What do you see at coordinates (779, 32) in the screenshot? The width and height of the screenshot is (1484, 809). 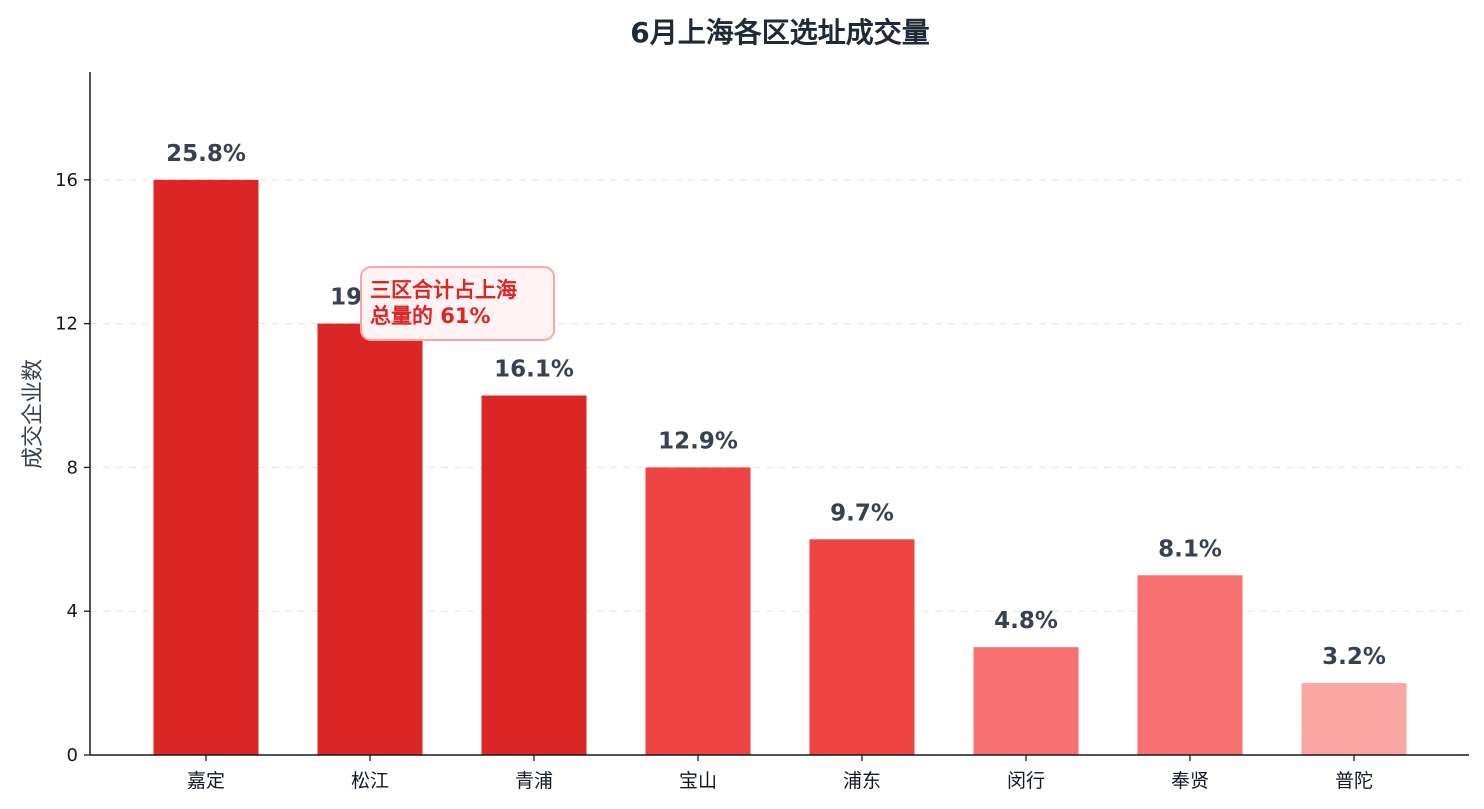 I see `chart-title: 6月上海各区选址成交量` at bounding box center [779, 32].